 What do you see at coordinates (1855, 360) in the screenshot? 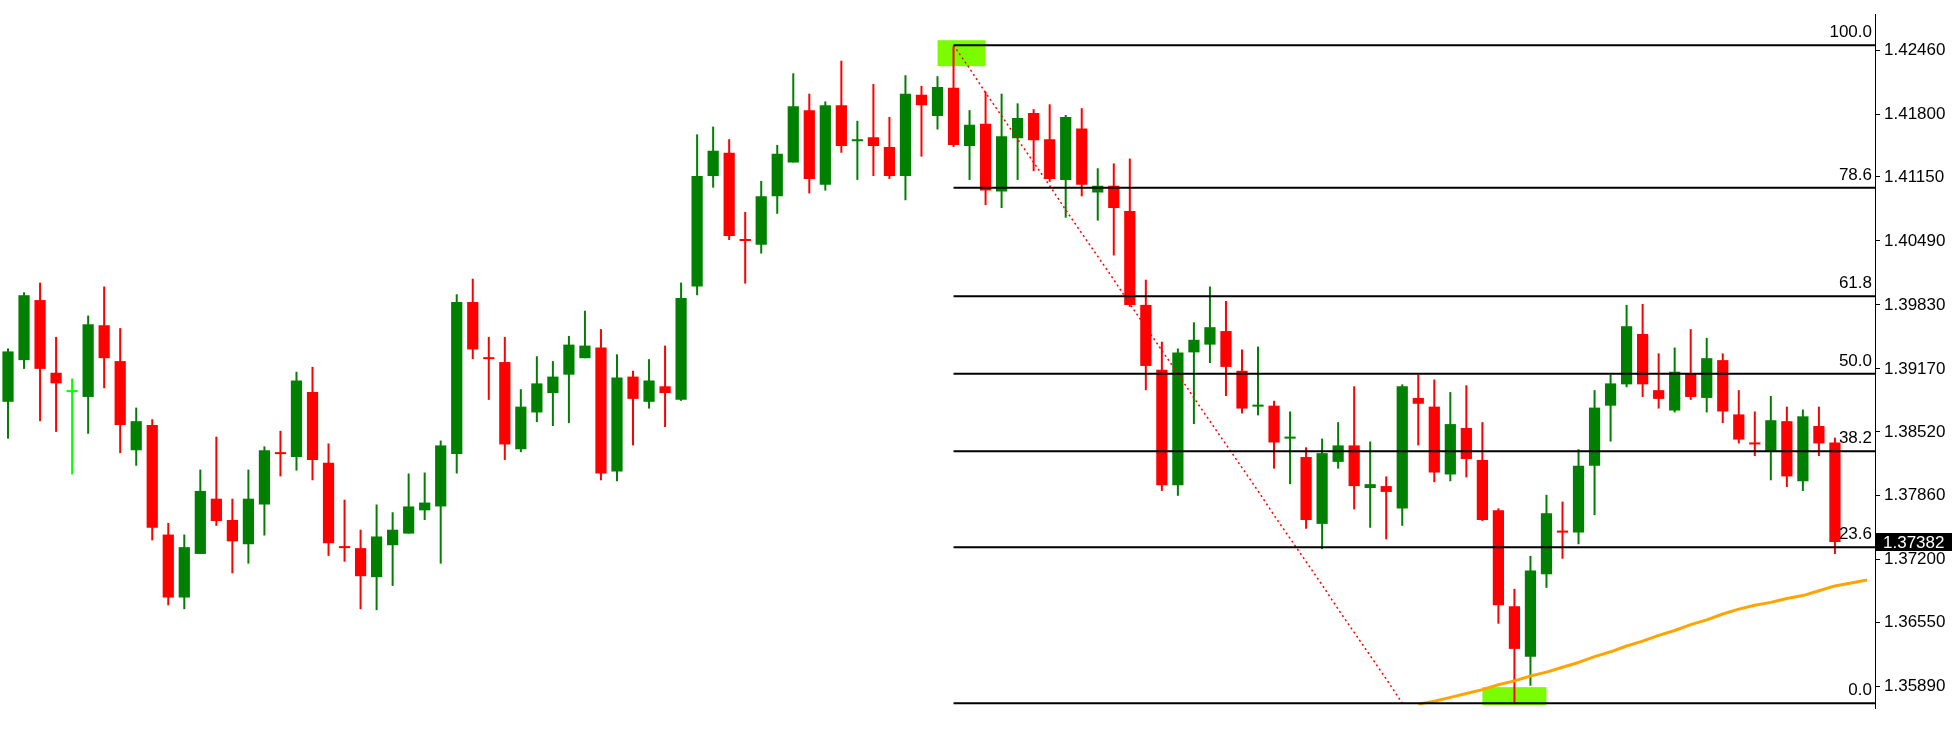
I see `annotation: 50.0` at bounding box center [1855, 360].